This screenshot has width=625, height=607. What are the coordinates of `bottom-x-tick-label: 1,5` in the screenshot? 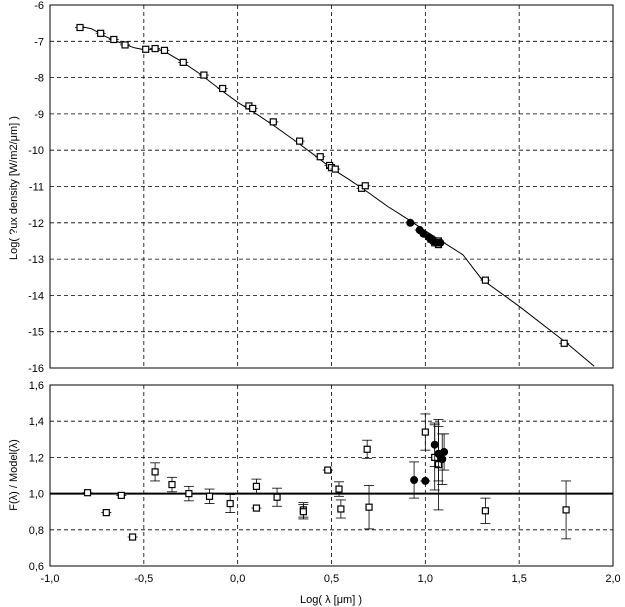 It's located at (519, 579).